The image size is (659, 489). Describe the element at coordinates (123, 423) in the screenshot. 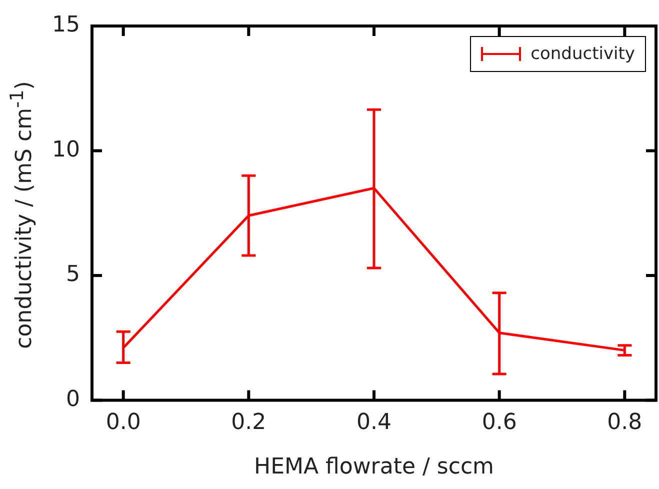

I see `x-tick-label: 0.0` at that location.